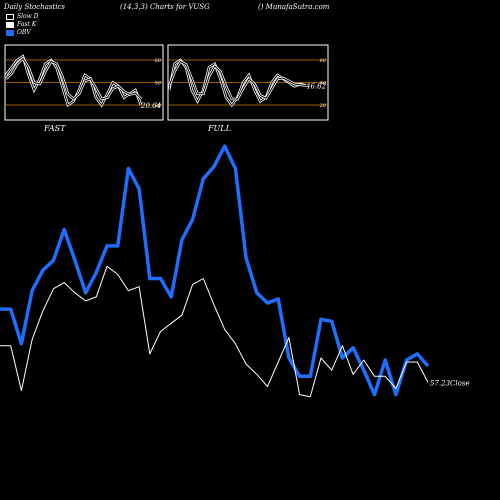 This screenshot has width=500, height=500. I want to click on close-value-label: 57.23Close, so click(450, 383).